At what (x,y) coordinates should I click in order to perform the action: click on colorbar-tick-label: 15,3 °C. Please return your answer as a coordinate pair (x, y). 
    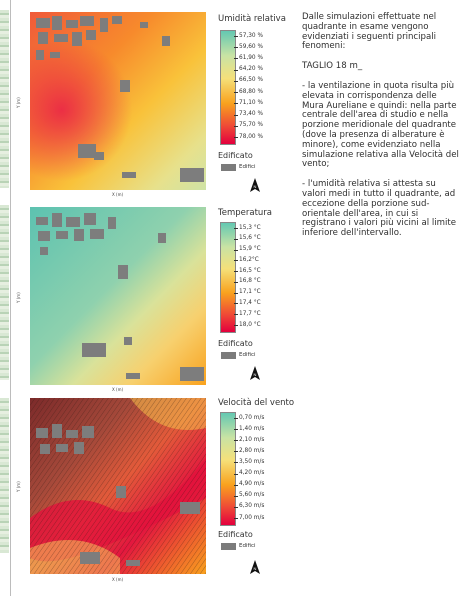
    Looking at the image, I should click on (250, 227).